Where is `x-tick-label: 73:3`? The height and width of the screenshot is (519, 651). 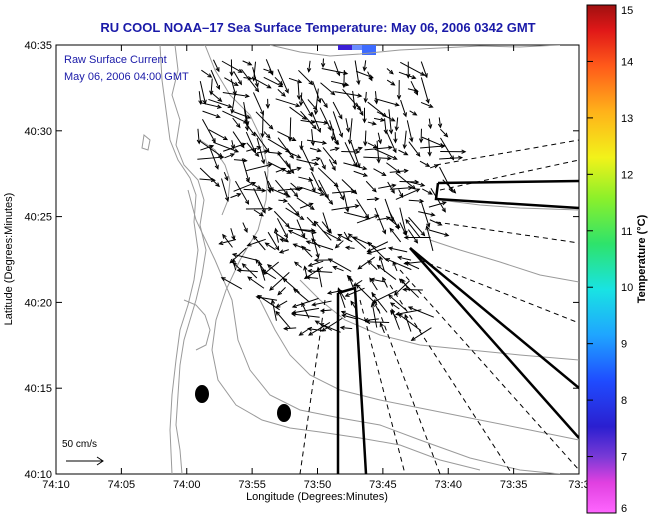 x-tick-label: 73:3 is located at coordinates (578, 485).